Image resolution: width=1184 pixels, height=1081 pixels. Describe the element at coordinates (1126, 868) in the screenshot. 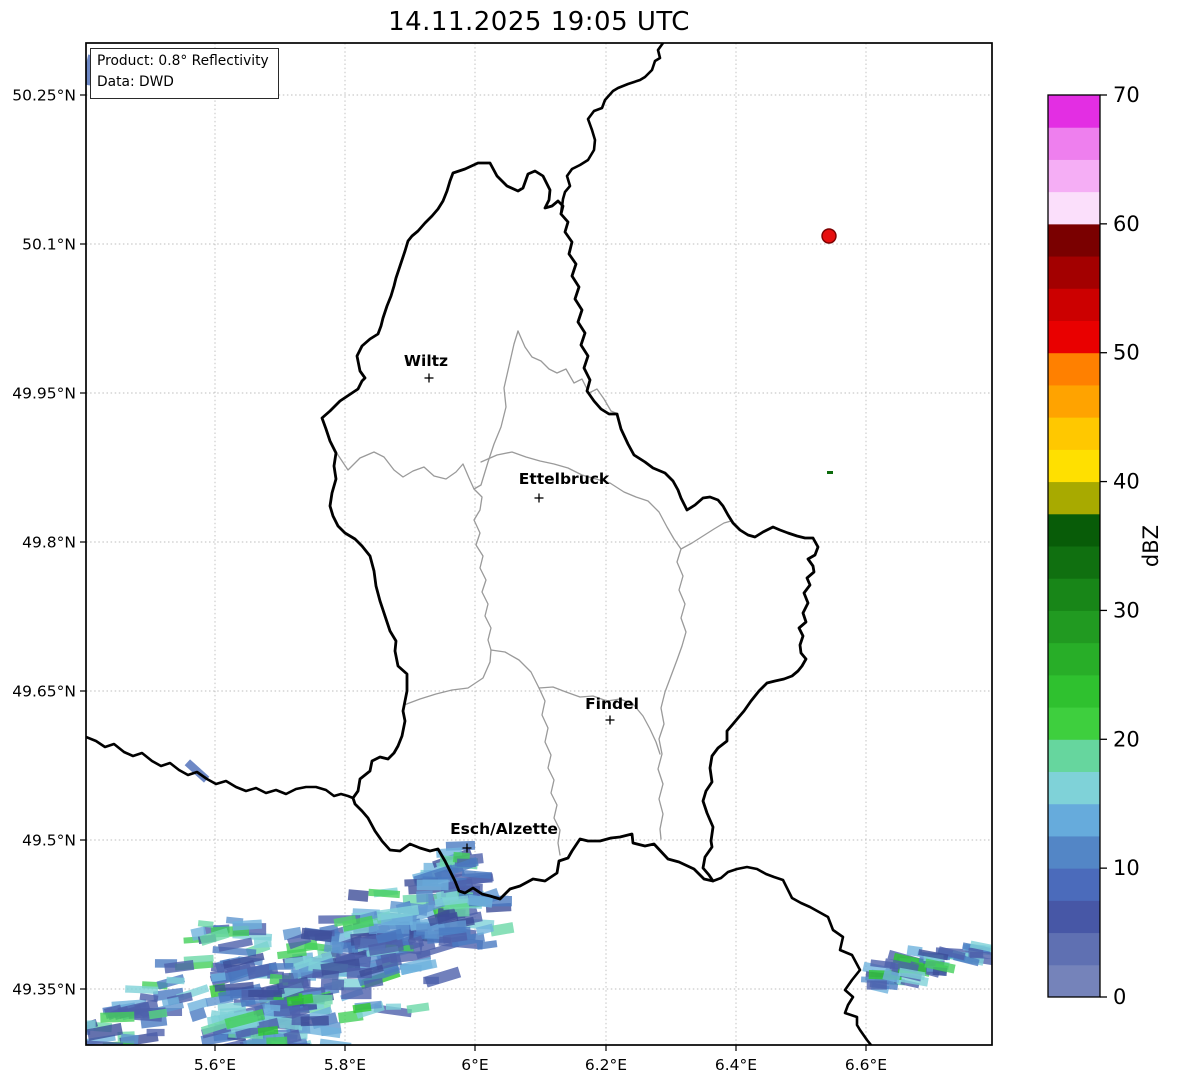

I see `colorbar-tick-label: 10` at that location.